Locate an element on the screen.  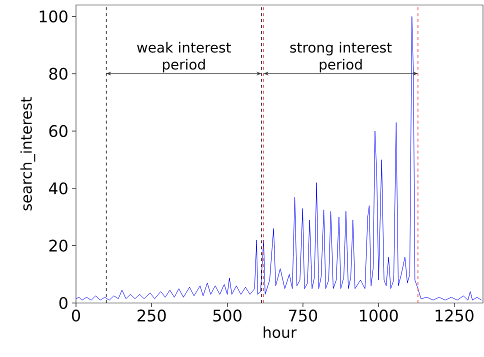
x-tick-label: 1000 is located at coordinates (379, 316).